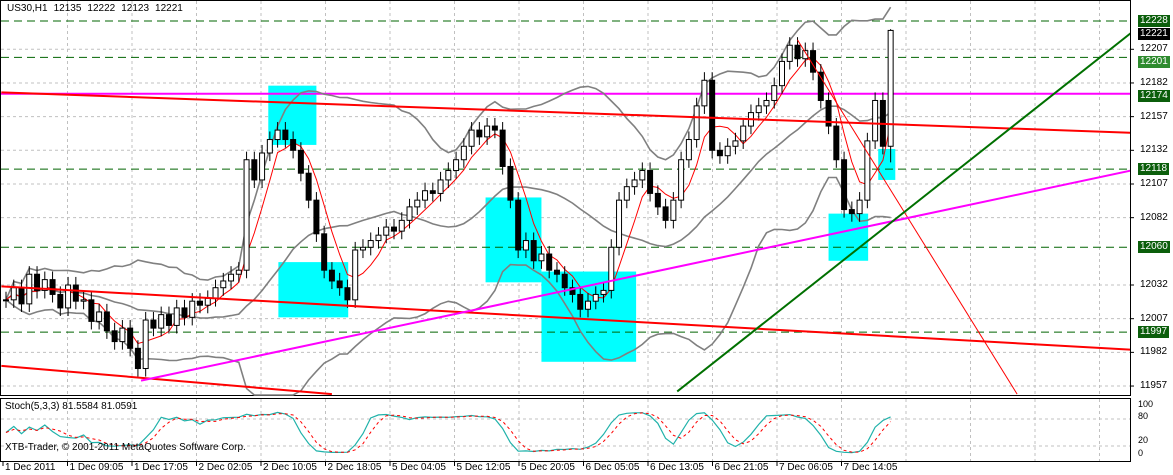 The height and width of the screenshot is (475, 1173). I want to click on time-axis-label: 5 Dec 12:05, so click(483, 467).